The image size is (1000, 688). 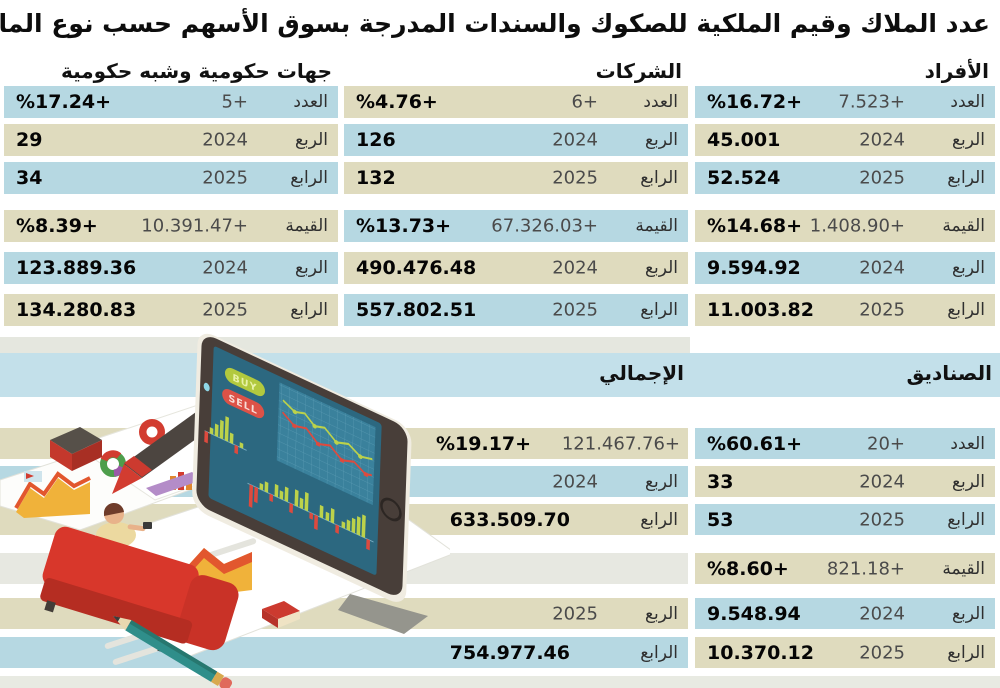 I want to click on row-value: 9.548.94, so click(x=754, y=613).